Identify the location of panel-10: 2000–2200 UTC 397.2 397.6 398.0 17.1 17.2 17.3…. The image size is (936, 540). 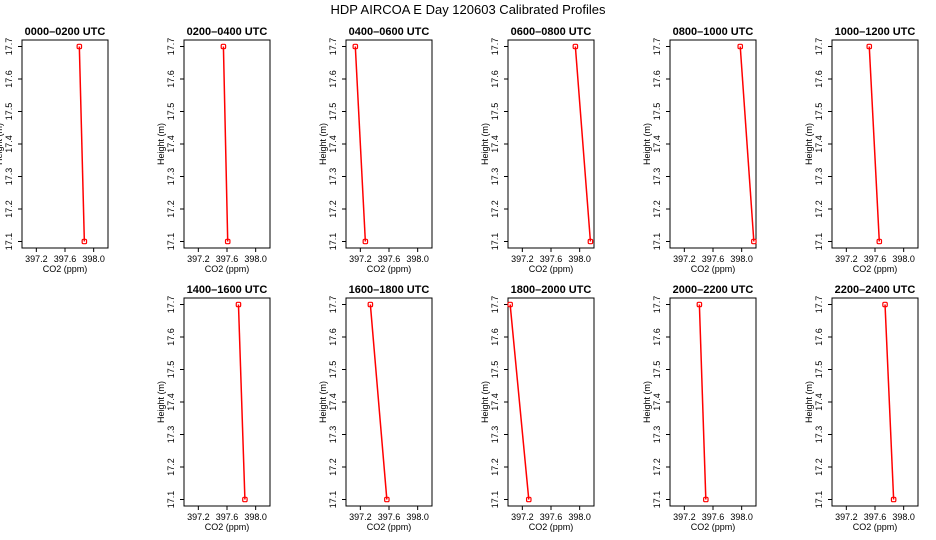
(699, 408).